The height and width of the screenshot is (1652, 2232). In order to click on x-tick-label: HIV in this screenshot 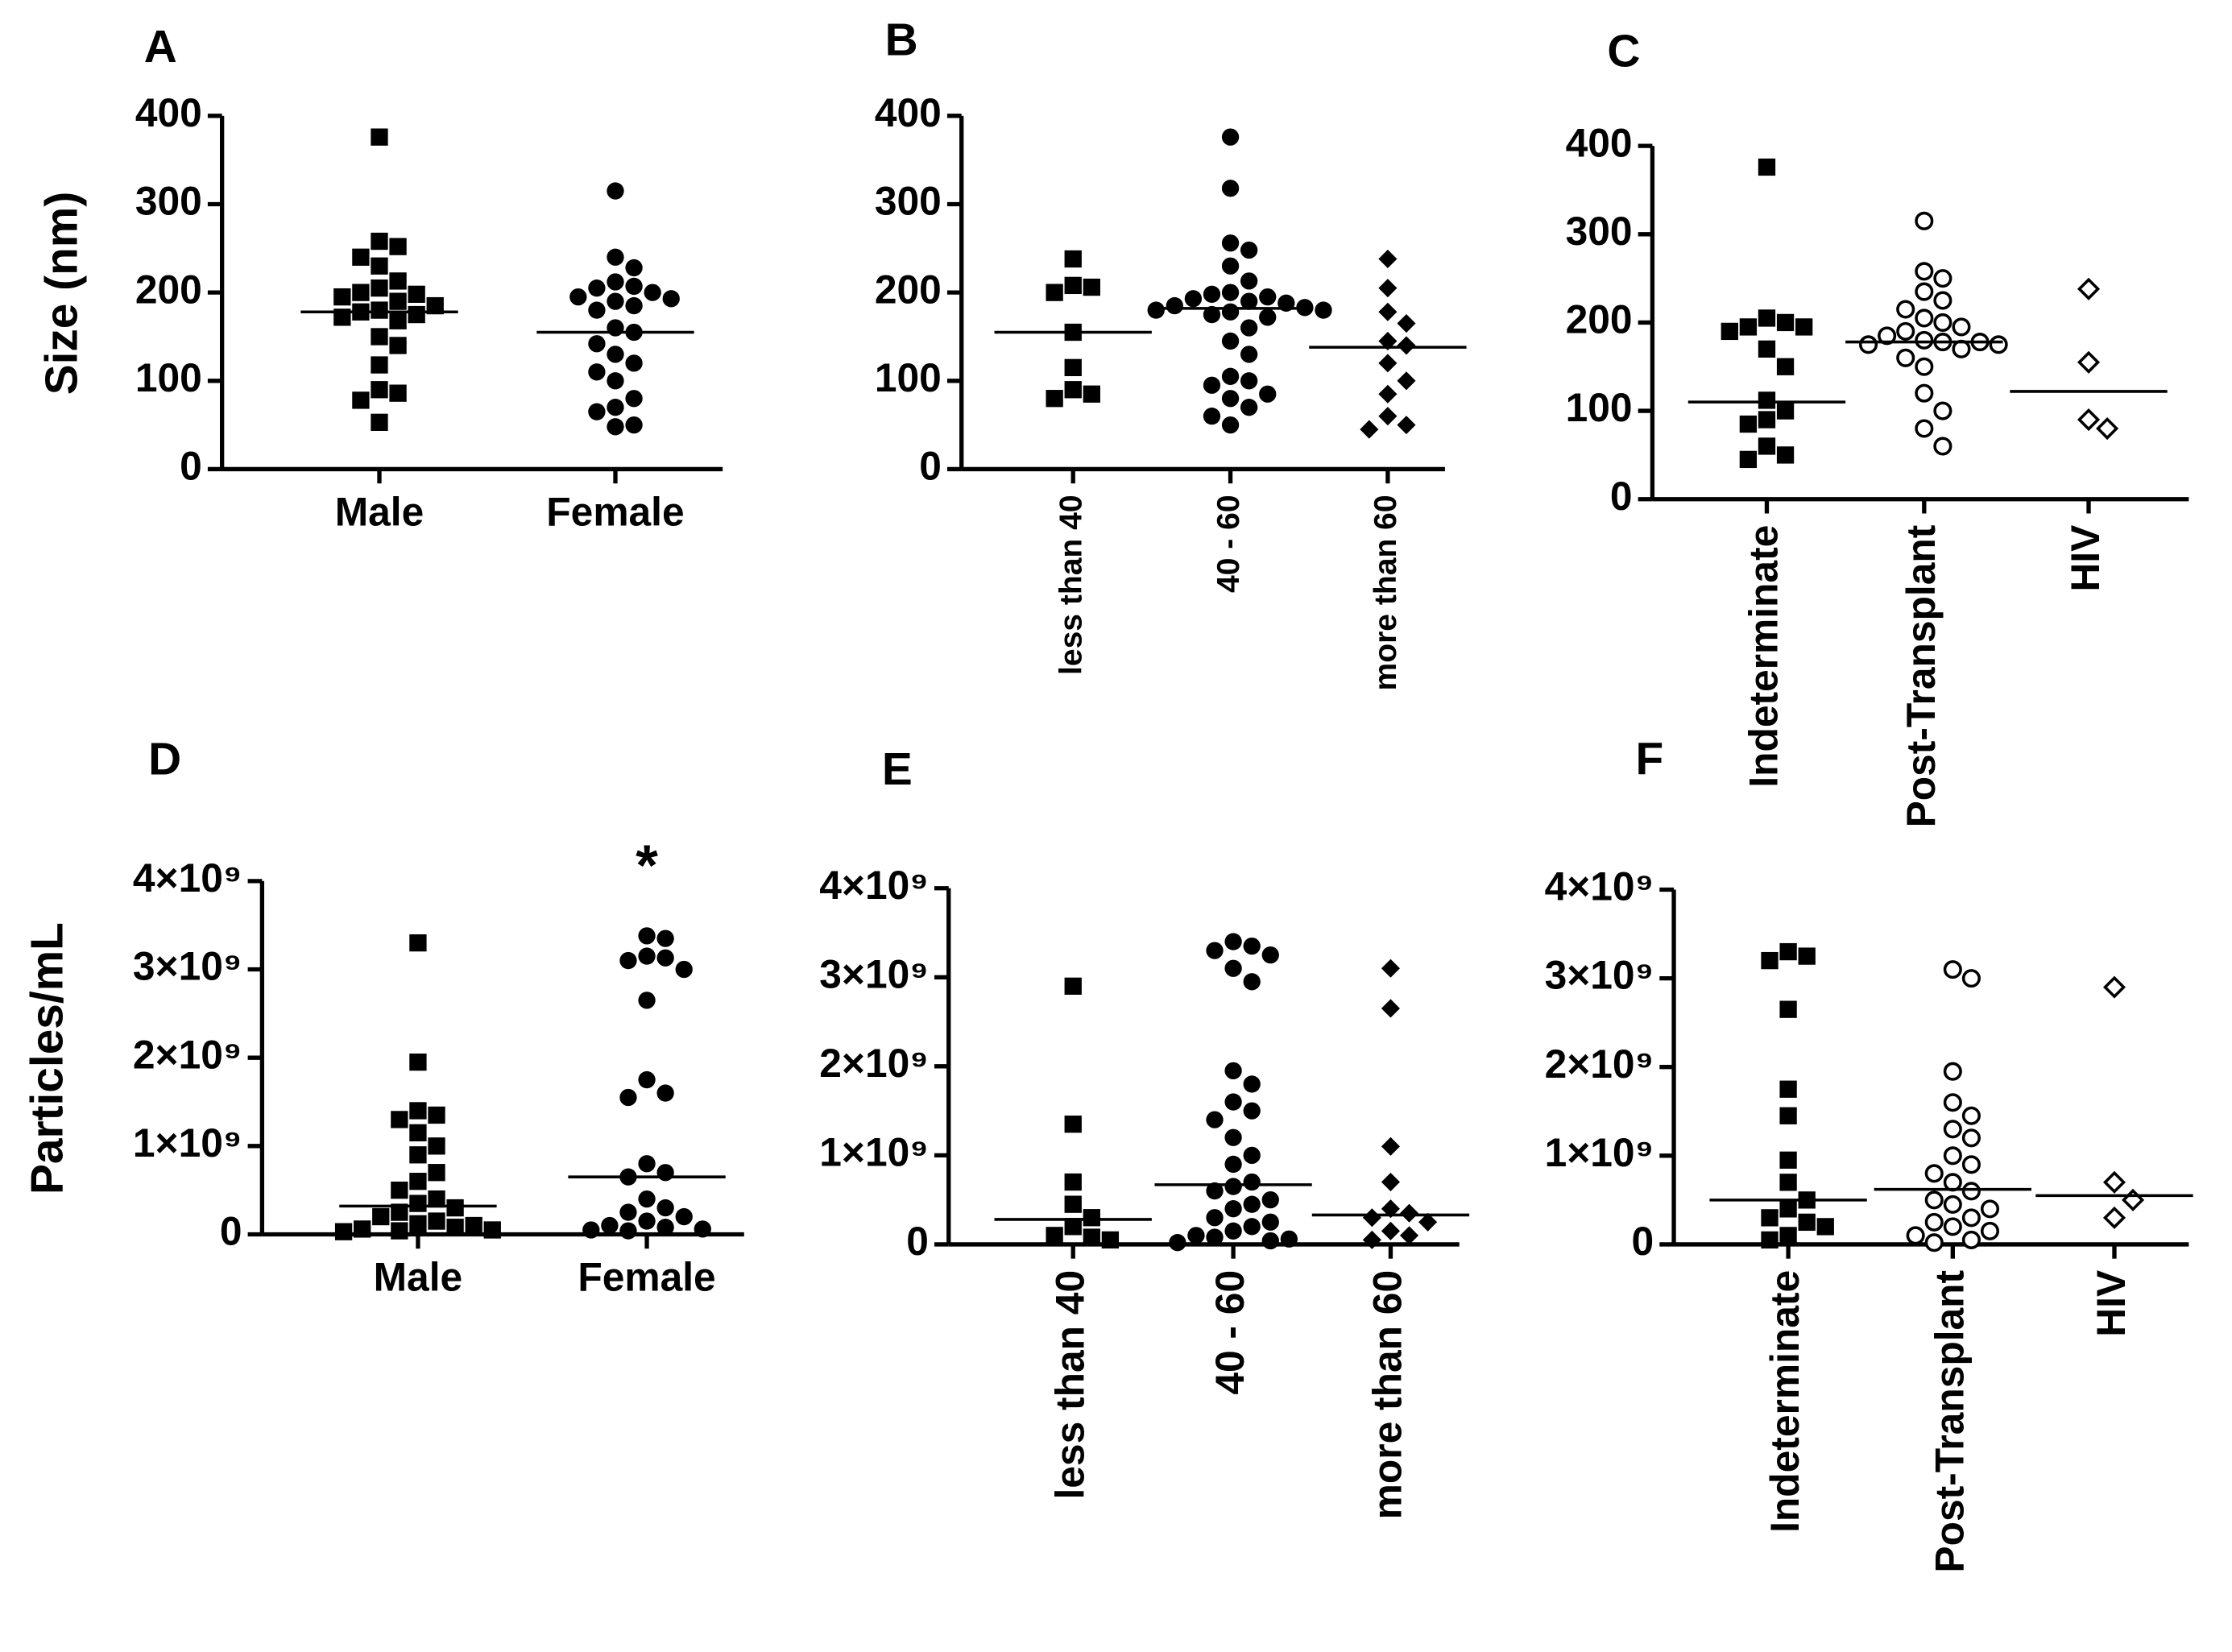, I will do `click(2085, 558)`.